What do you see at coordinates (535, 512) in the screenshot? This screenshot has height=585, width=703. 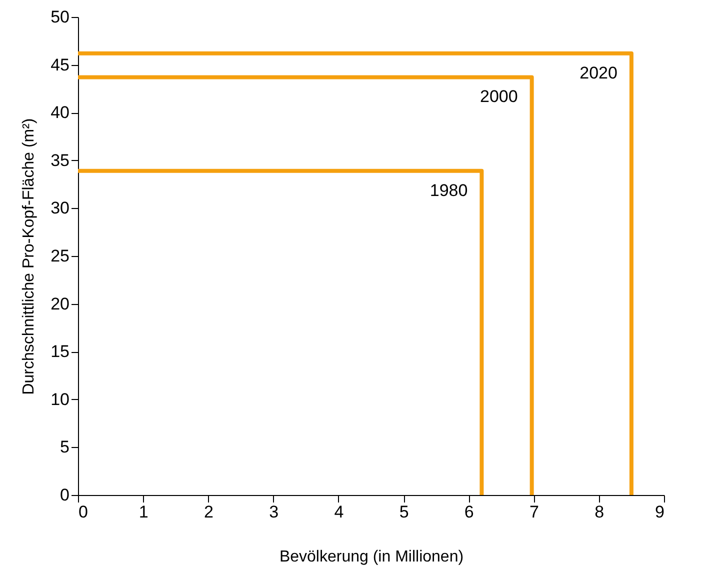 I see `x-tick-label: 7` at bounding box center [535, 512].